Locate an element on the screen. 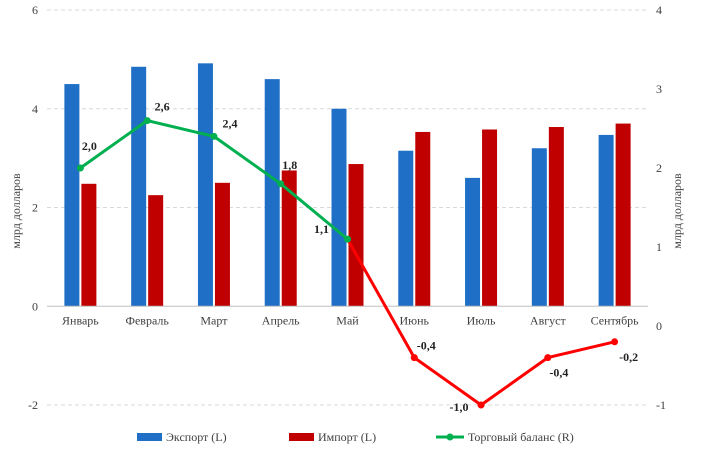 The width and height of the screenshot is (704, 453). balance-data-label: 2,0 is located at coordinates (89, 146).